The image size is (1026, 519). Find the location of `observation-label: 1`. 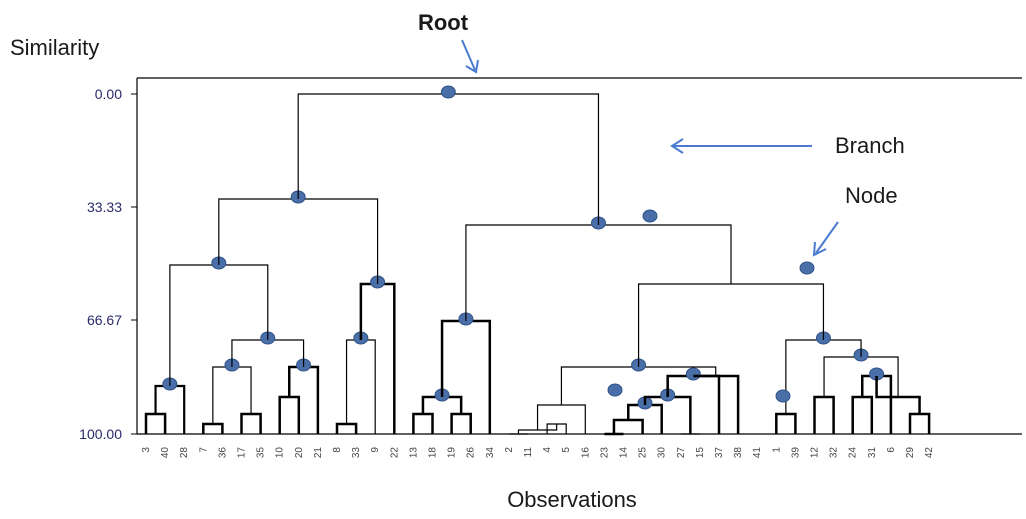

observation-label: 1 is located at coordinates (776, 450).